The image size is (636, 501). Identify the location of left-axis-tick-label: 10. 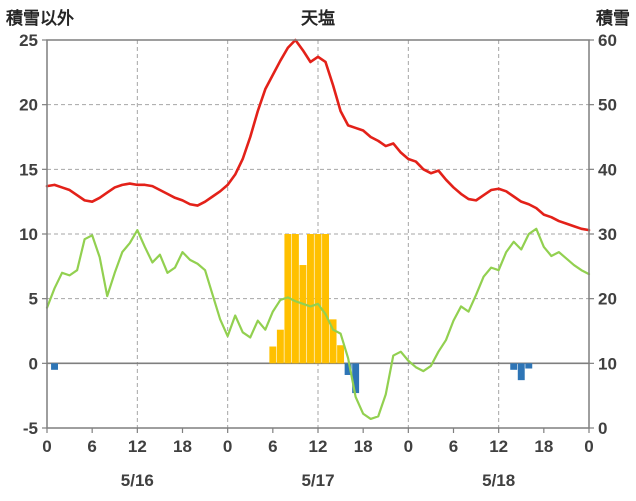
(28, 234).